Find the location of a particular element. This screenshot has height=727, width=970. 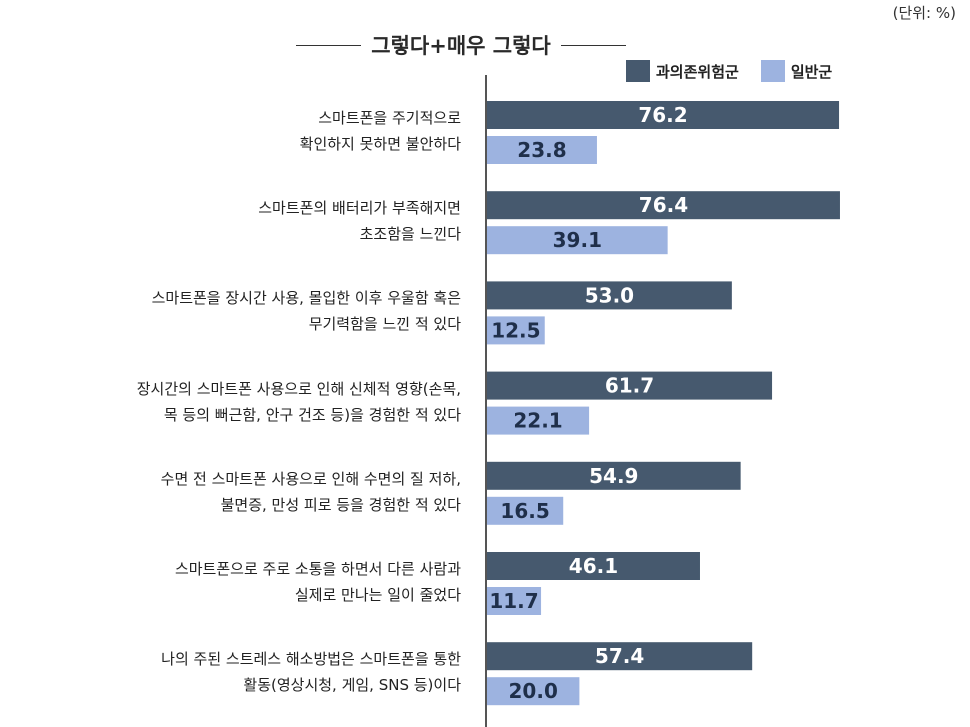

value-label-general: 39.1 is located at coordinates (577, 240).